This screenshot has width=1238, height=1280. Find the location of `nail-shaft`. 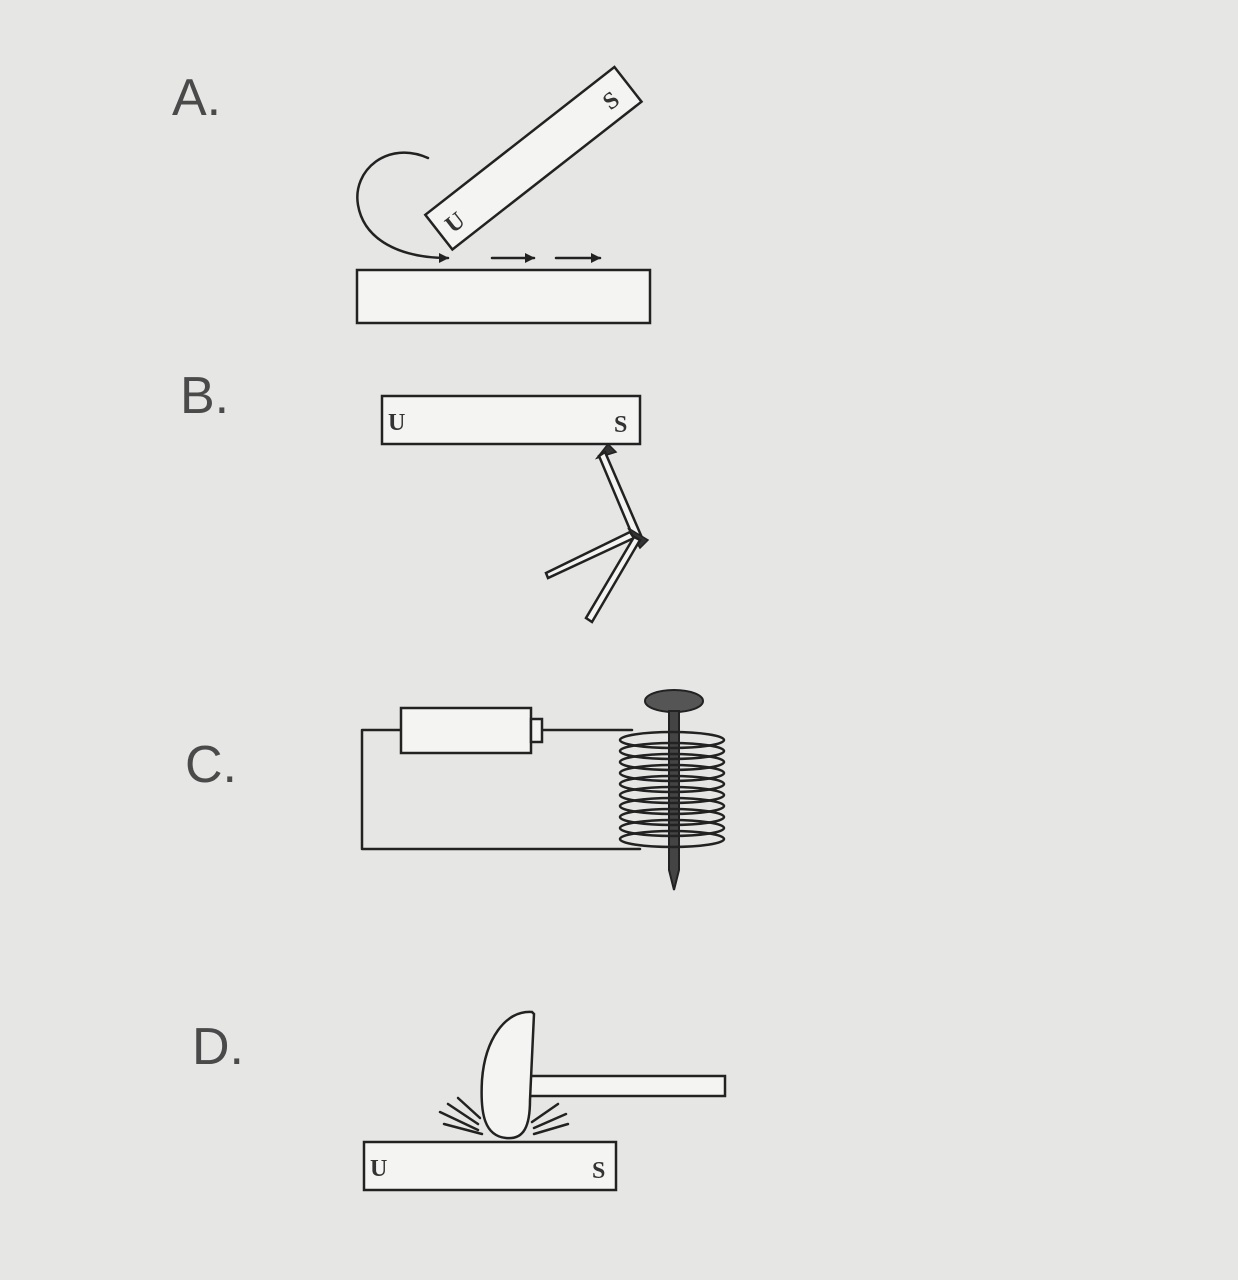

nail-shaft is located at coordinates (674, 800).